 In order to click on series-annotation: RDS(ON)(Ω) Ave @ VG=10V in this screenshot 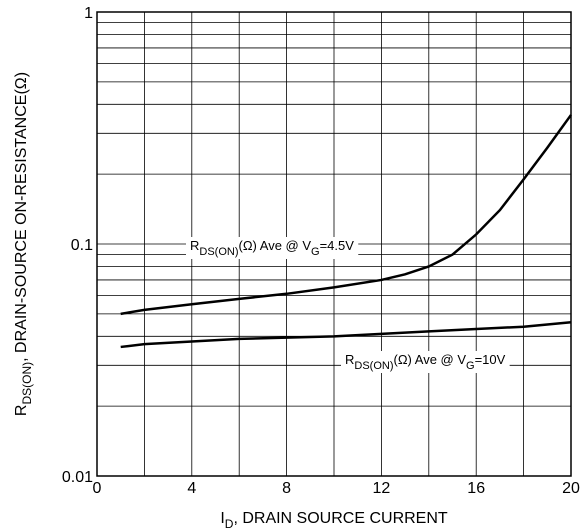, I will do `click(425, 362)`.